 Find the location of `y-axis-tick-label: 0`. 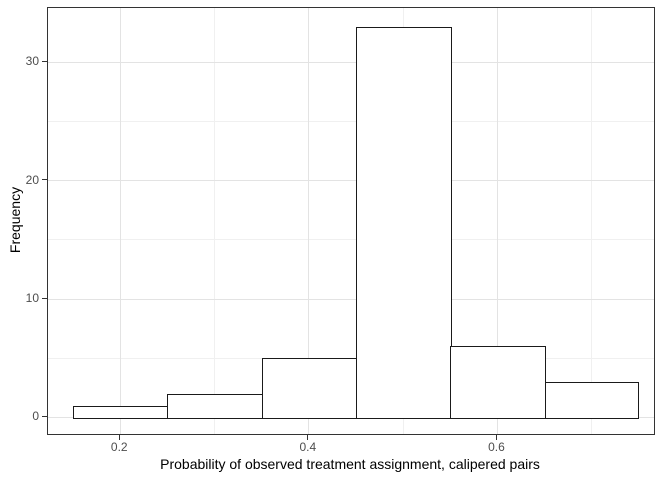

y-axis-tick-label: 0 is located at coordinates (35, 416).